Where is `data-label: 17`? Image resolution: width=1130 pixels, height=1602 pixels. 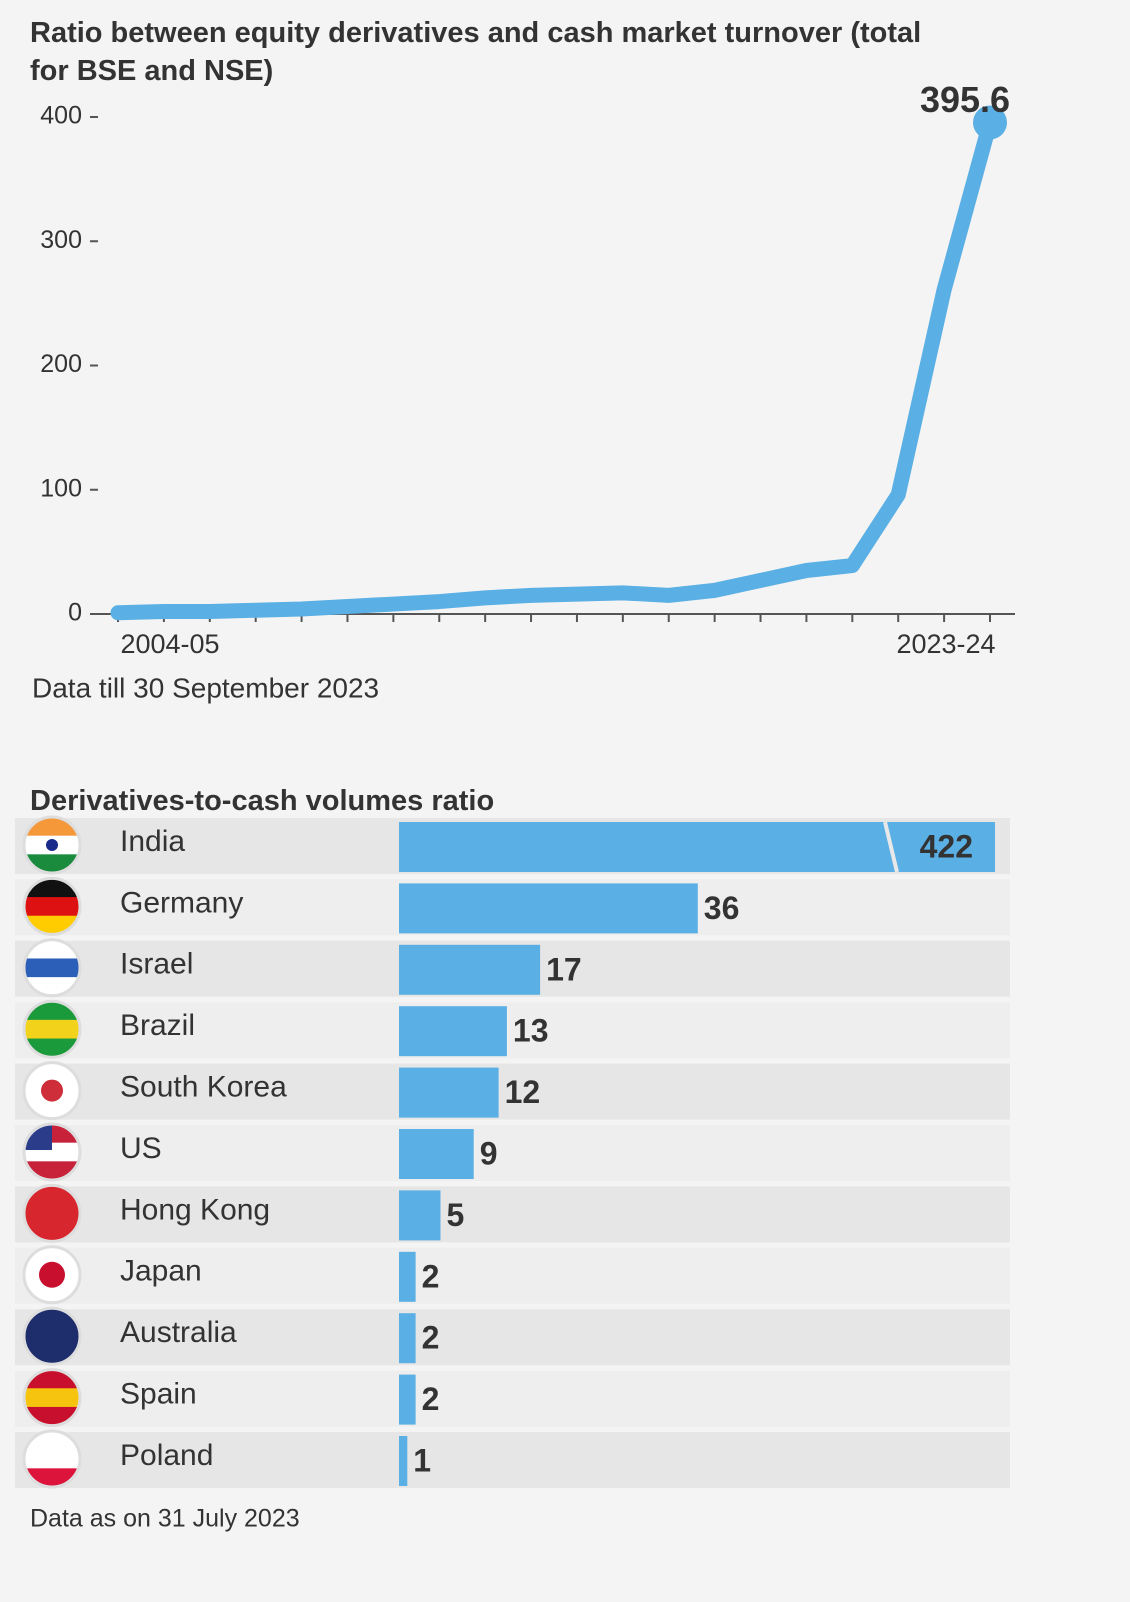 data-label: 17 is located at coordinates (564, 969).